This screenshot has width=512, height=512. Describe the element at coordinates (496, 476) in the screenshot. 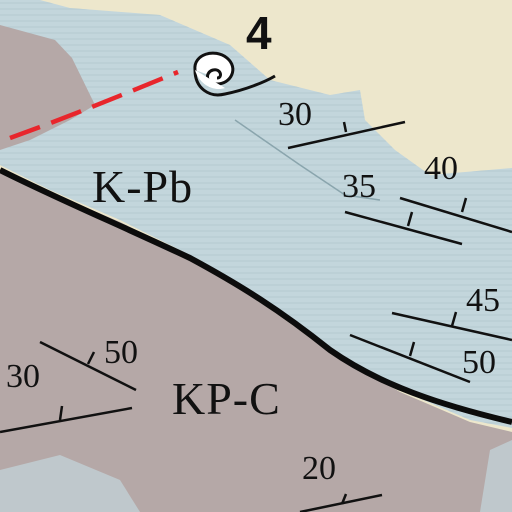

I see `unit-kpb-right-patch` at that location.